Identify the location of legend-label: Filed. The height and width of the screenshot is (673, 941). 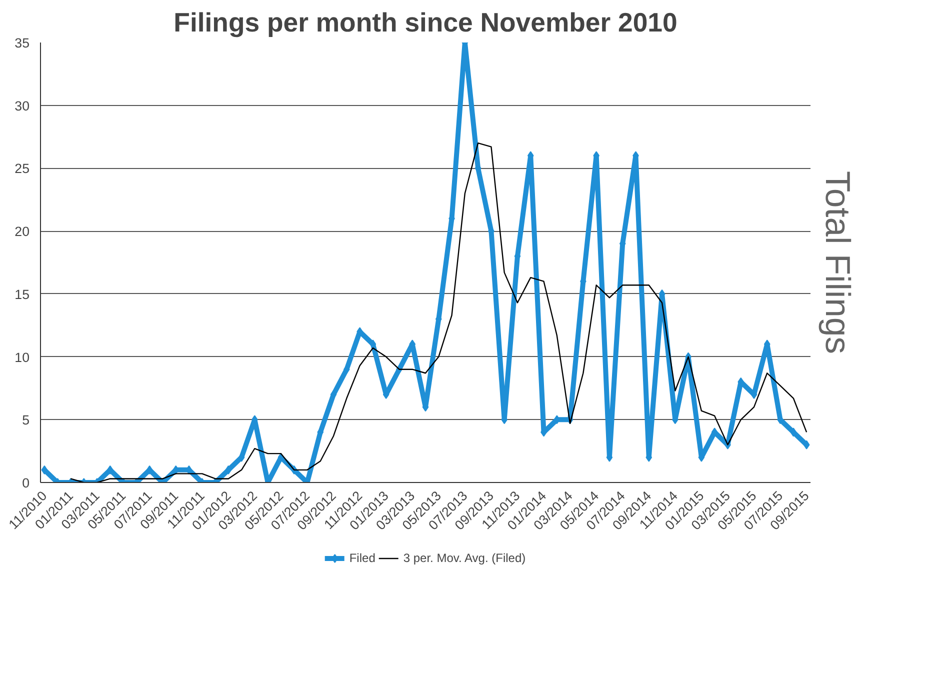
(362, 558).